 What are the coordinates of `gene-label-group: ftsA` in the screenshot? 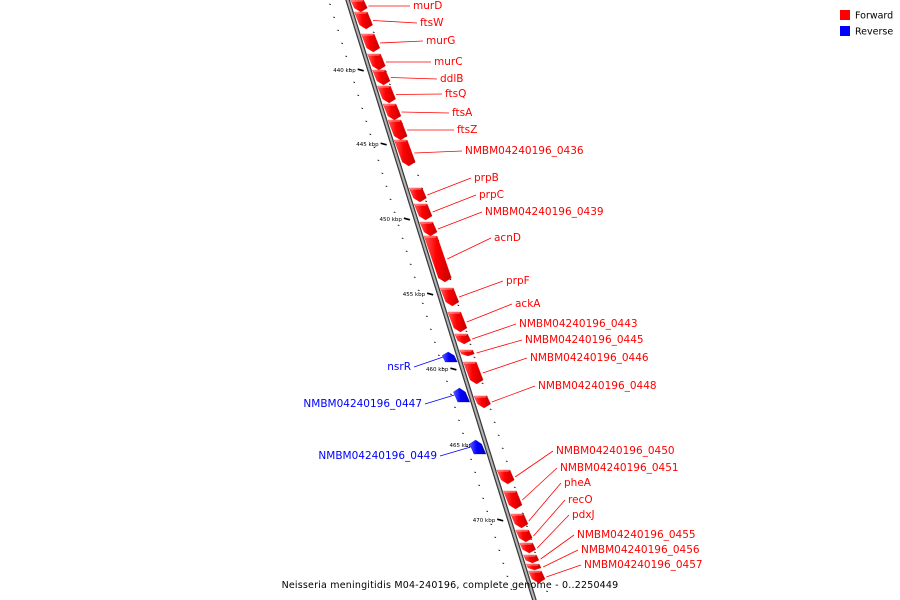 It's located at (437, 113).